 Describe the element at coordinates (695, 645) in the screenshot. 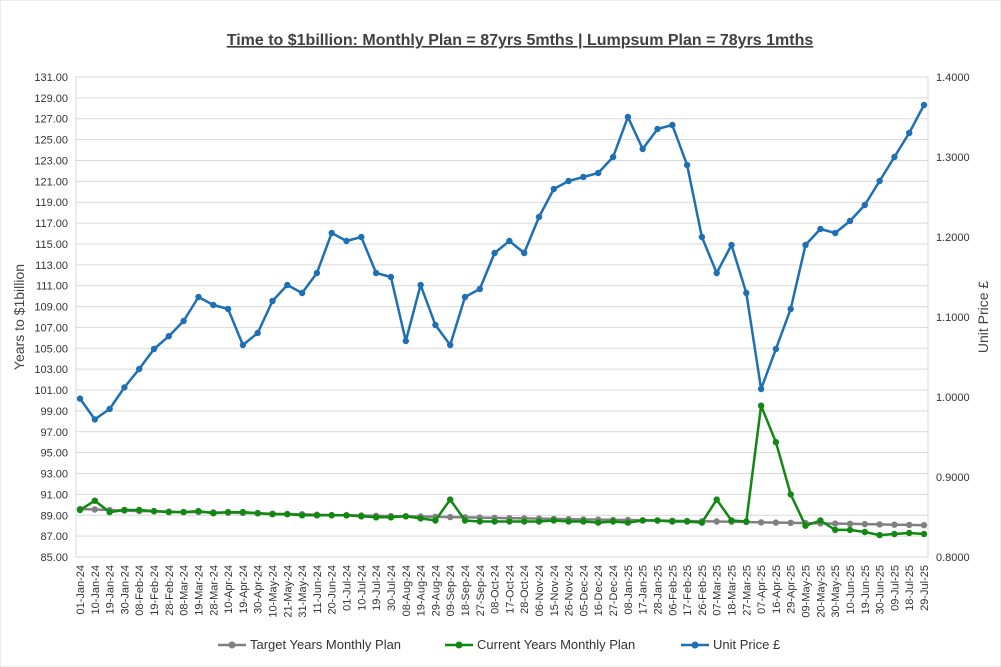

I see `legend-marker-unit-price` at that location.